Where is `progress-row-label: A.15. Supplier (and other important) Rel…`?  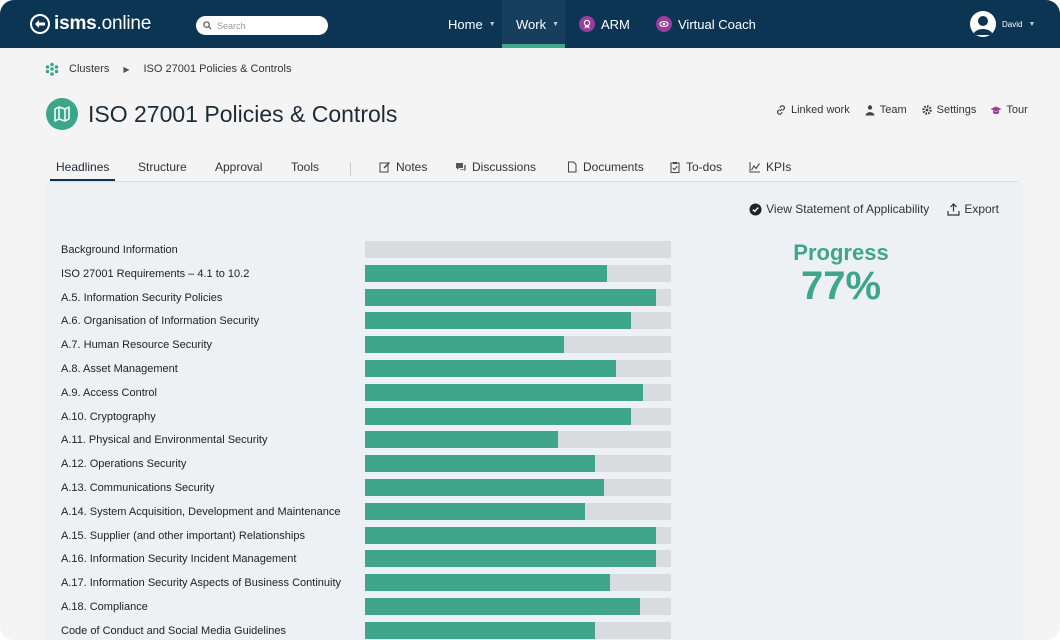
progress-row-label: A.15. Supplier (and other important) Rel… is located at coordinates (183, 535).